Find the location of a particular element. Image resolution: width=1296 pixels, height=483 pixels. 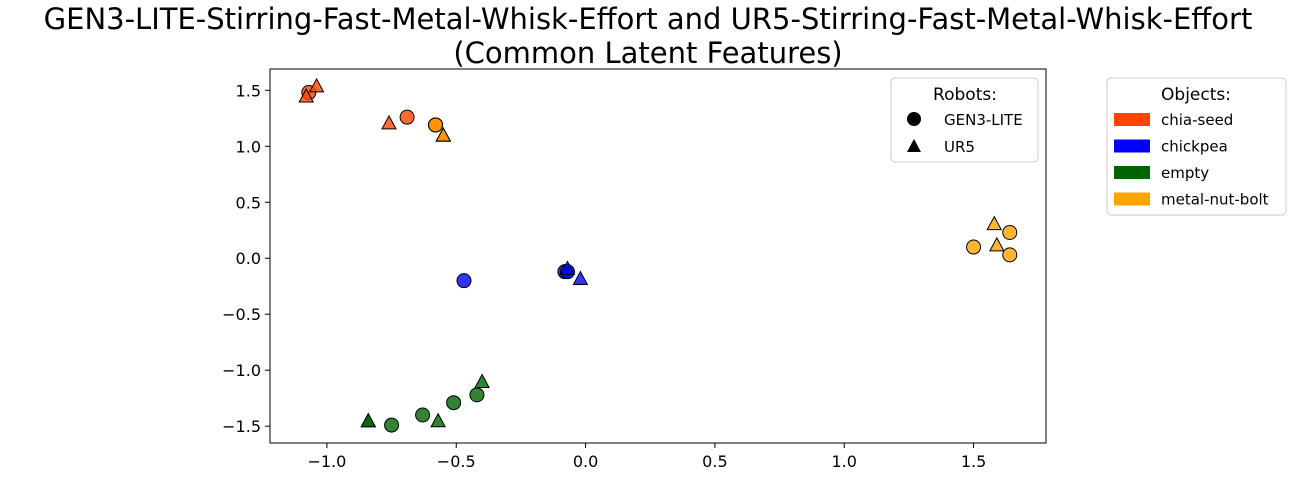

legend-robot-ur5: UR5 is located at coordinates (959, 147).